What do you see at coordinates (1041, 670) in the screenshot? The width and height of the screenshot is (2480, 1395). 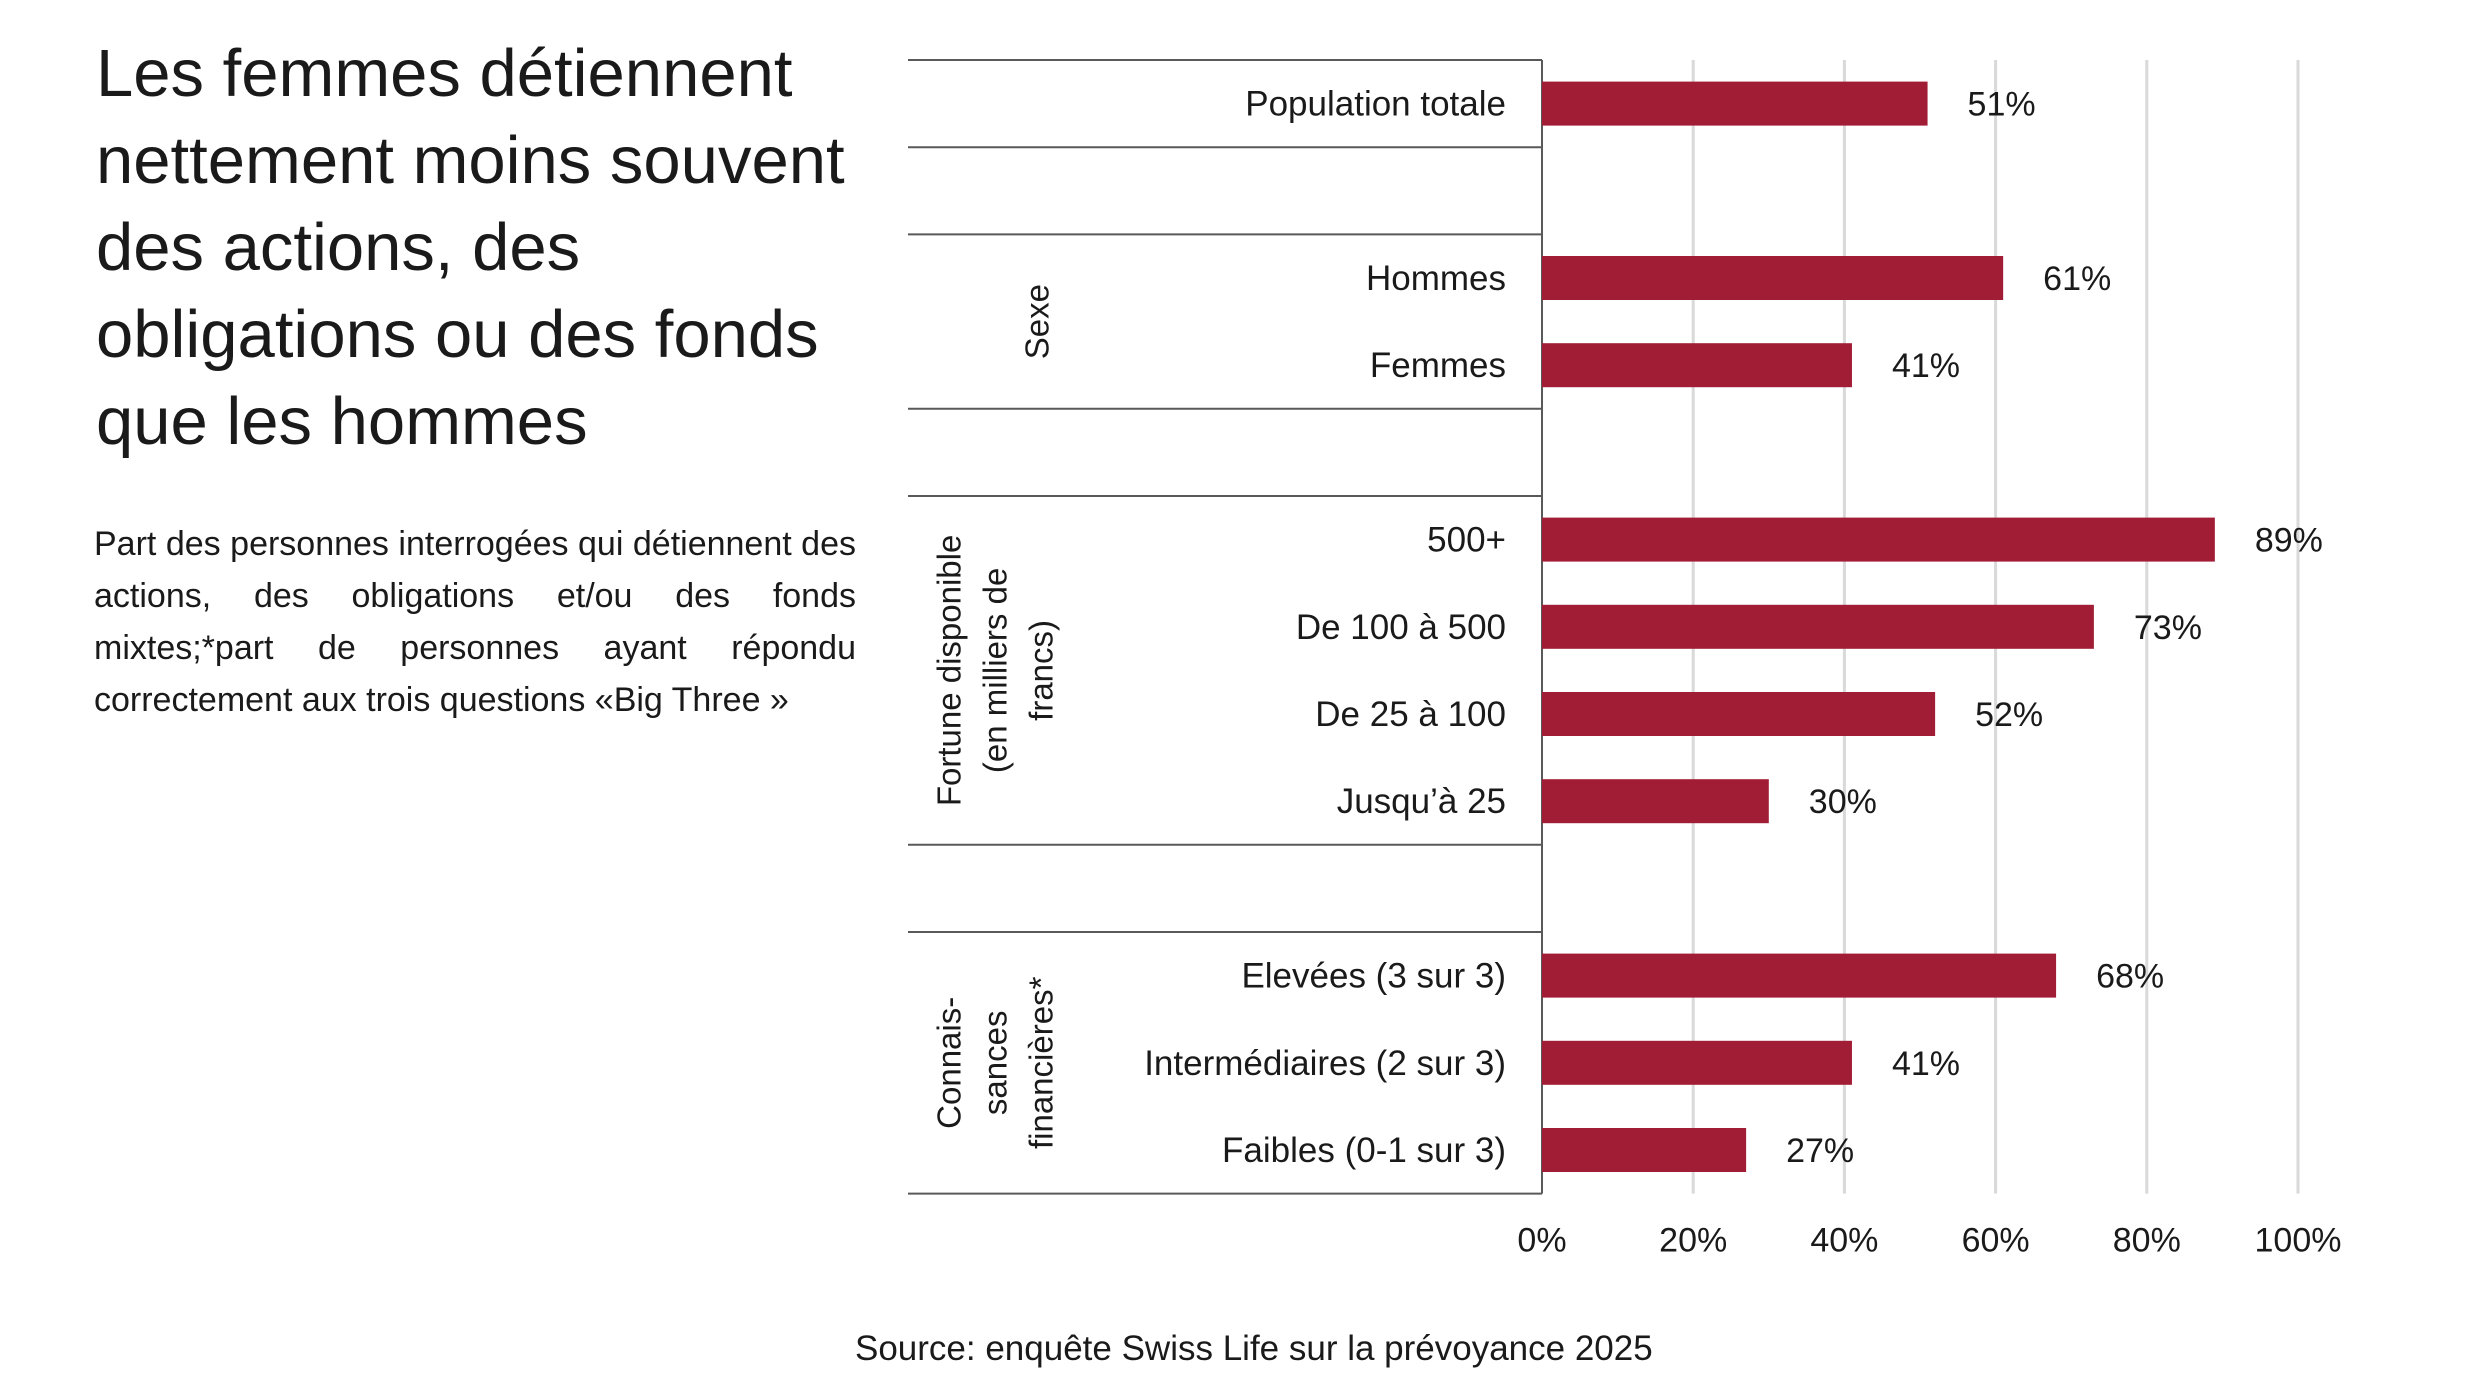 I see `group-label: francs)` at bounding box center [1041, 670].